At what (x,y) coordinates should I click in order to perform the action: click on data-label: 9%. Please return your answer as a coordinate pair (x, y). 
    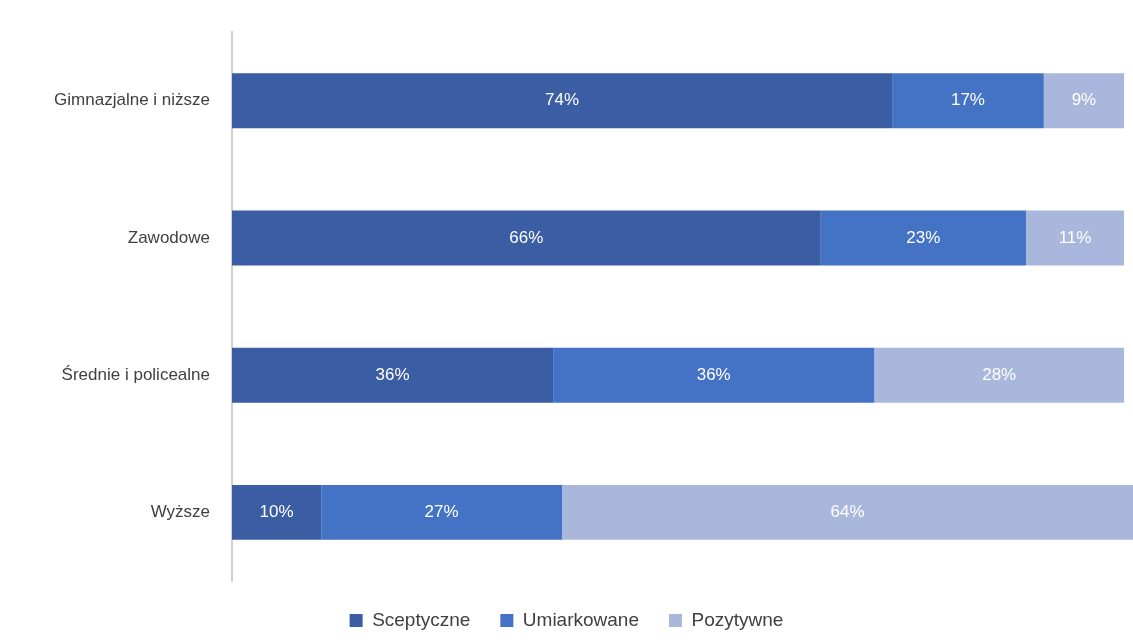
    Looking at the image, I should click on (1084, 100).